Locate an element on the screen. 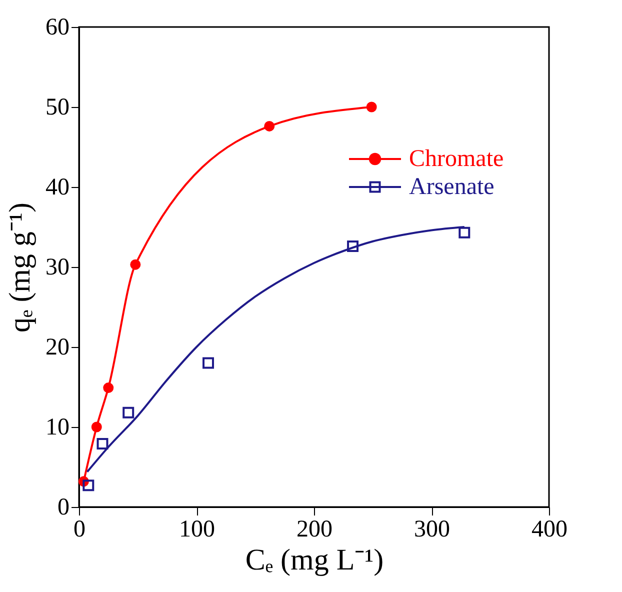  x-axis-title: Cₑ (mg L⁻¹) is located at coordinates (314, 560).